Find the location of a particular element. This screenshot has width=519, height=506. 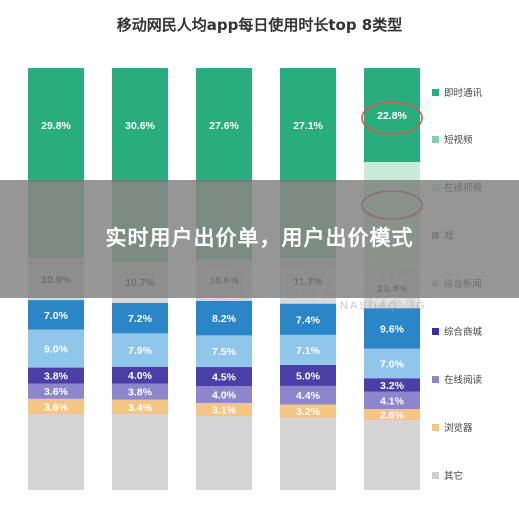

data-label: 30.6% is located at coordinates (140, 126).